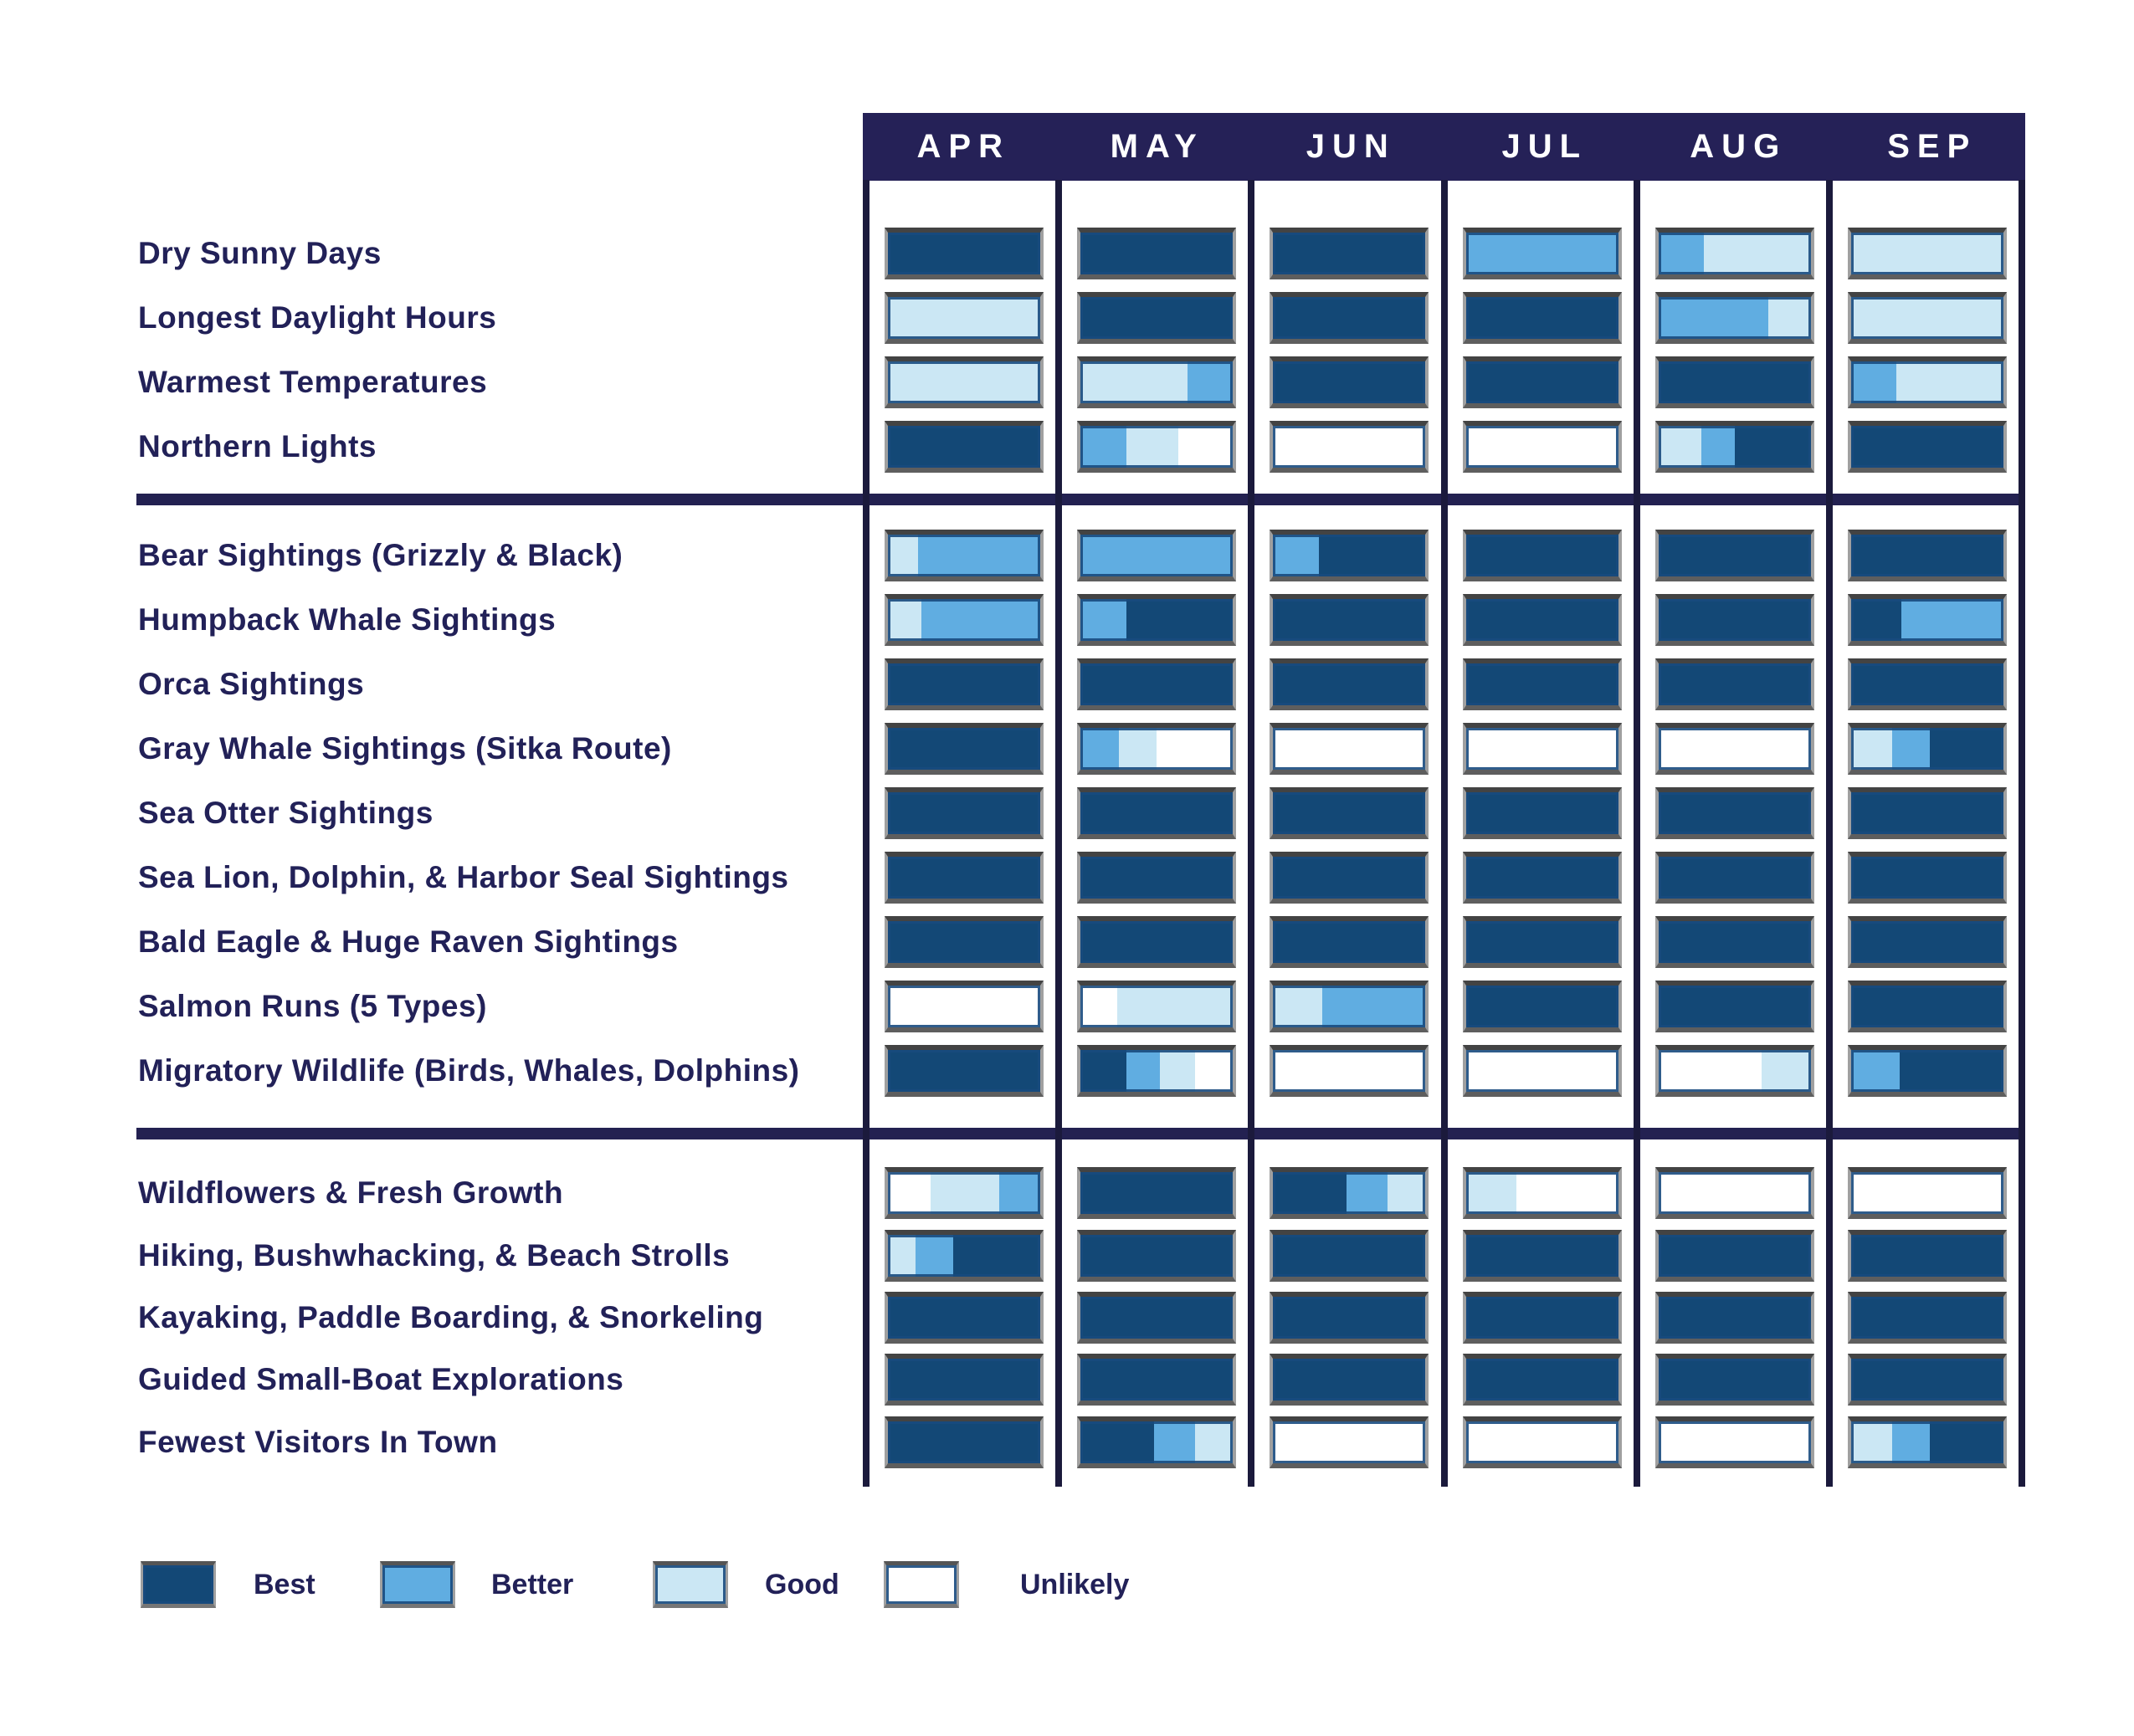 This screenshot has height=1736, width=2134. Describe the element at coordinates (922, 1584) in the screenshot. I see `legend-swatch-unlikely` at that location.